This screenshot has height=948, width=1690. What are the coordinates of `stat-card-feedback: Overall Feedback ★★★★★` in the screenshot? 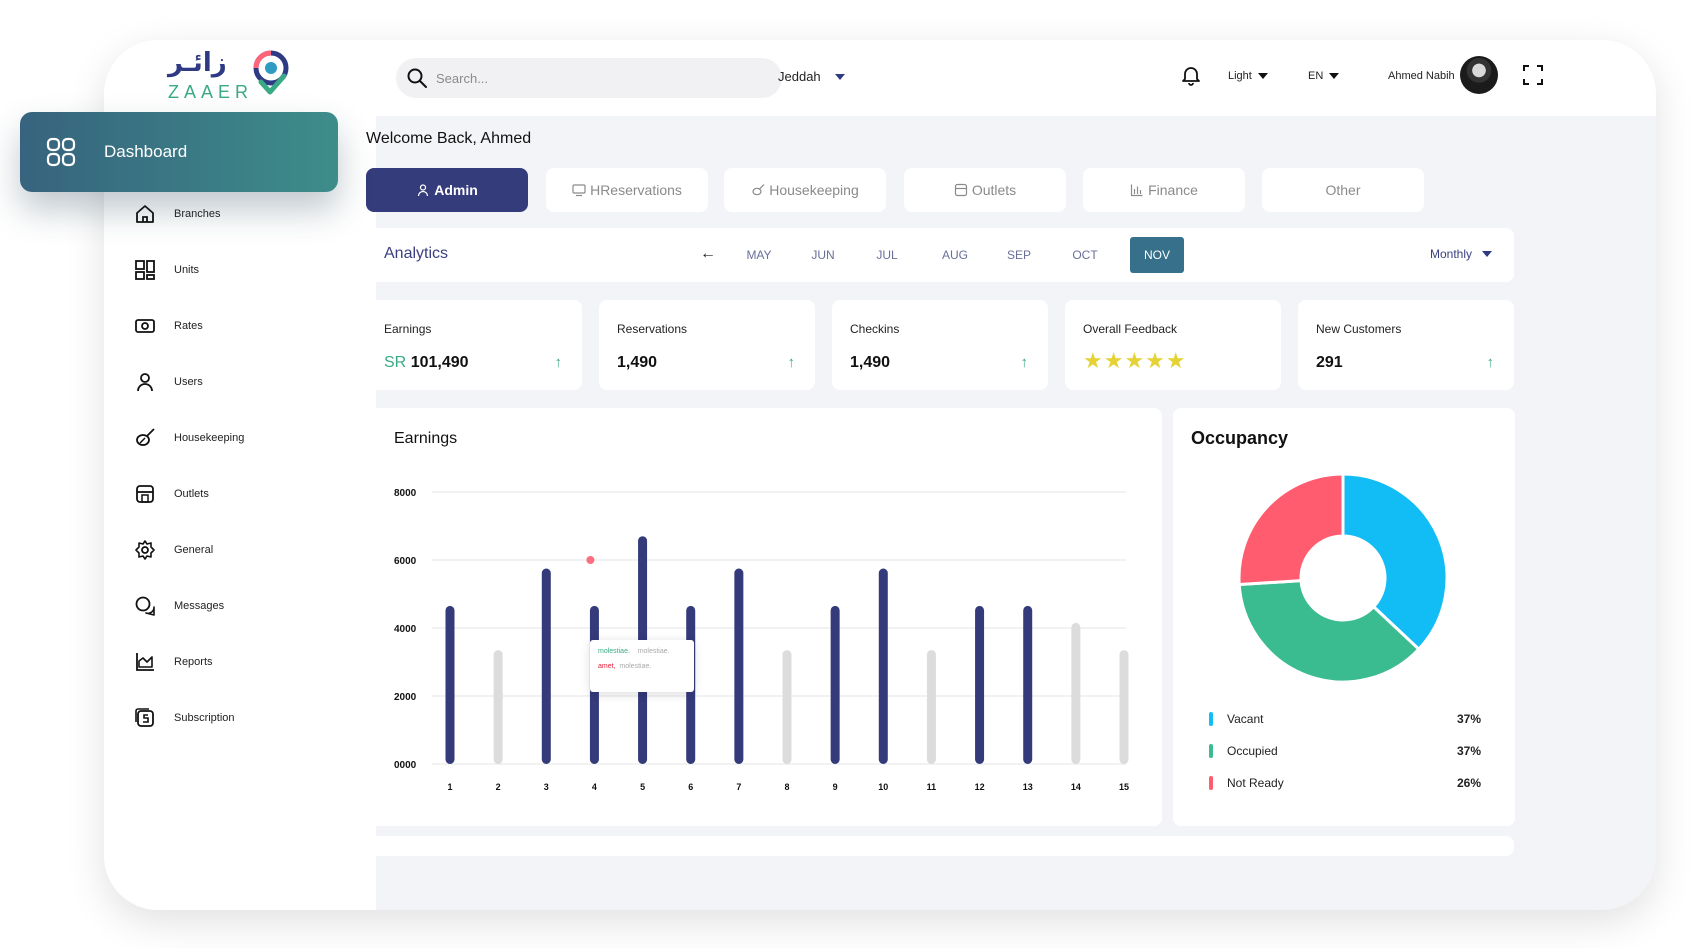 It's located at (1173, 345).